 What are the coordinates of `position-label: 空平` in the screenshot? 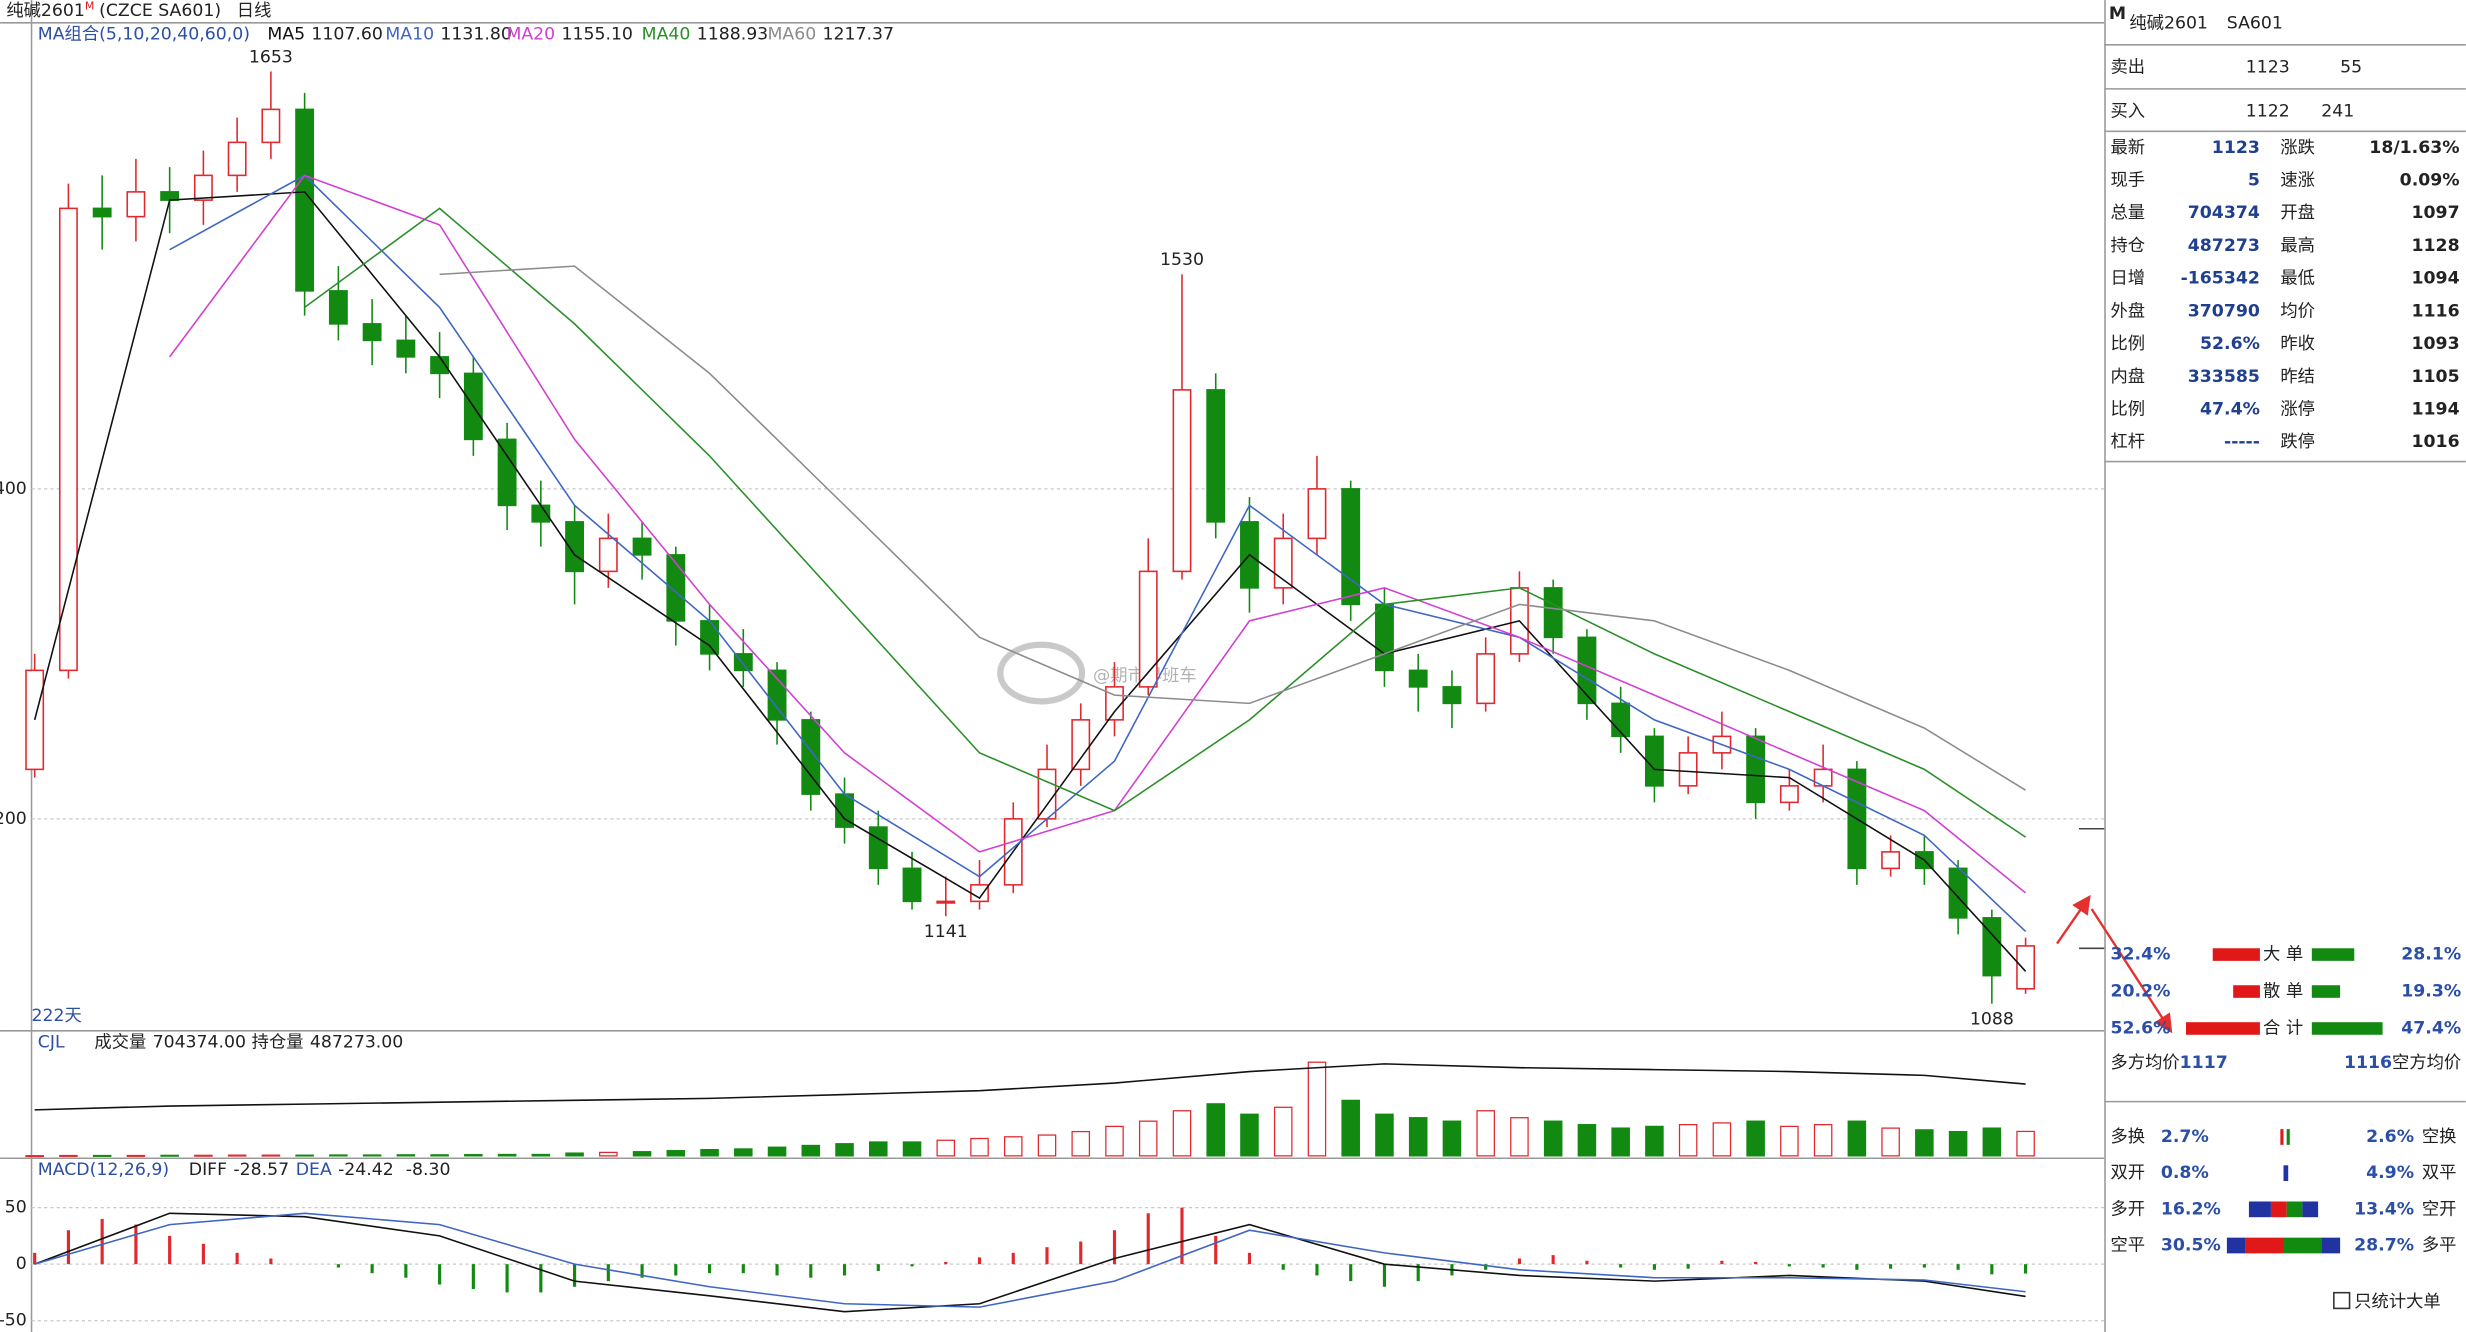 It's located at (2128, 1246).